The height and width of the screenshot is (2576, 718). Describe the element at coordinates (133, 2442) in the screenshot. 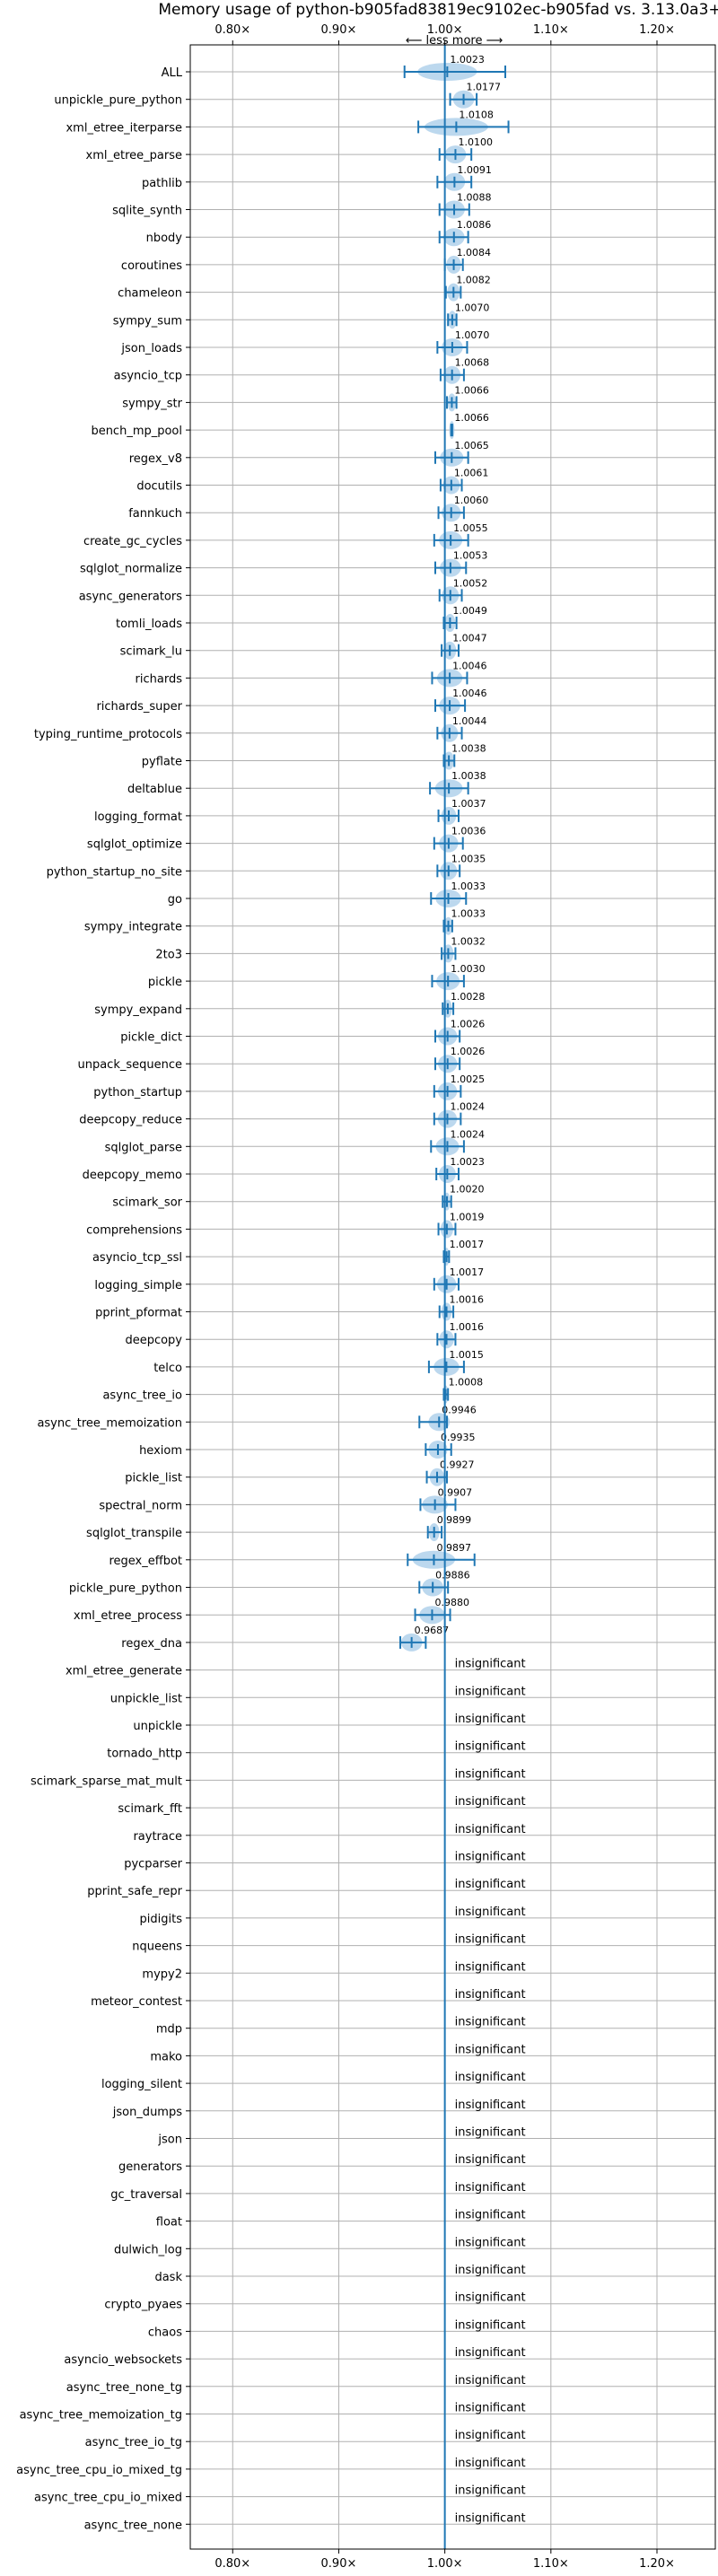

I see `benchmark-label: async_tree_io_tg` at that location.